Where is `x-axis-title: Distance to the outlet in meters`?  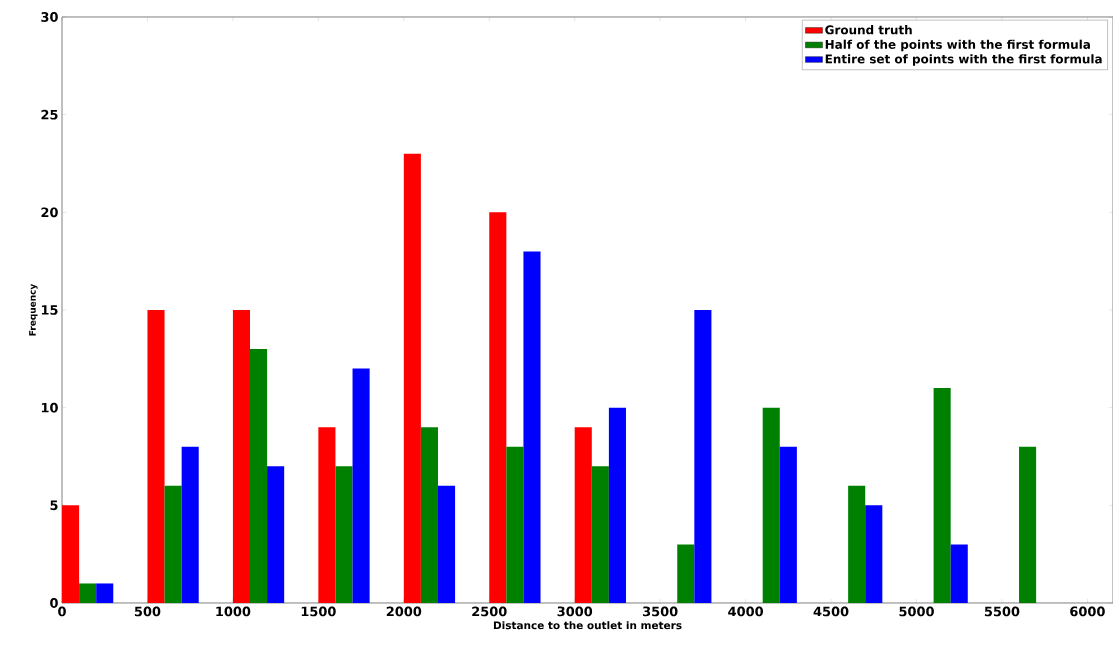
x-axis-title: Distance to the outlet in meters is located at coordinates (587, 625).